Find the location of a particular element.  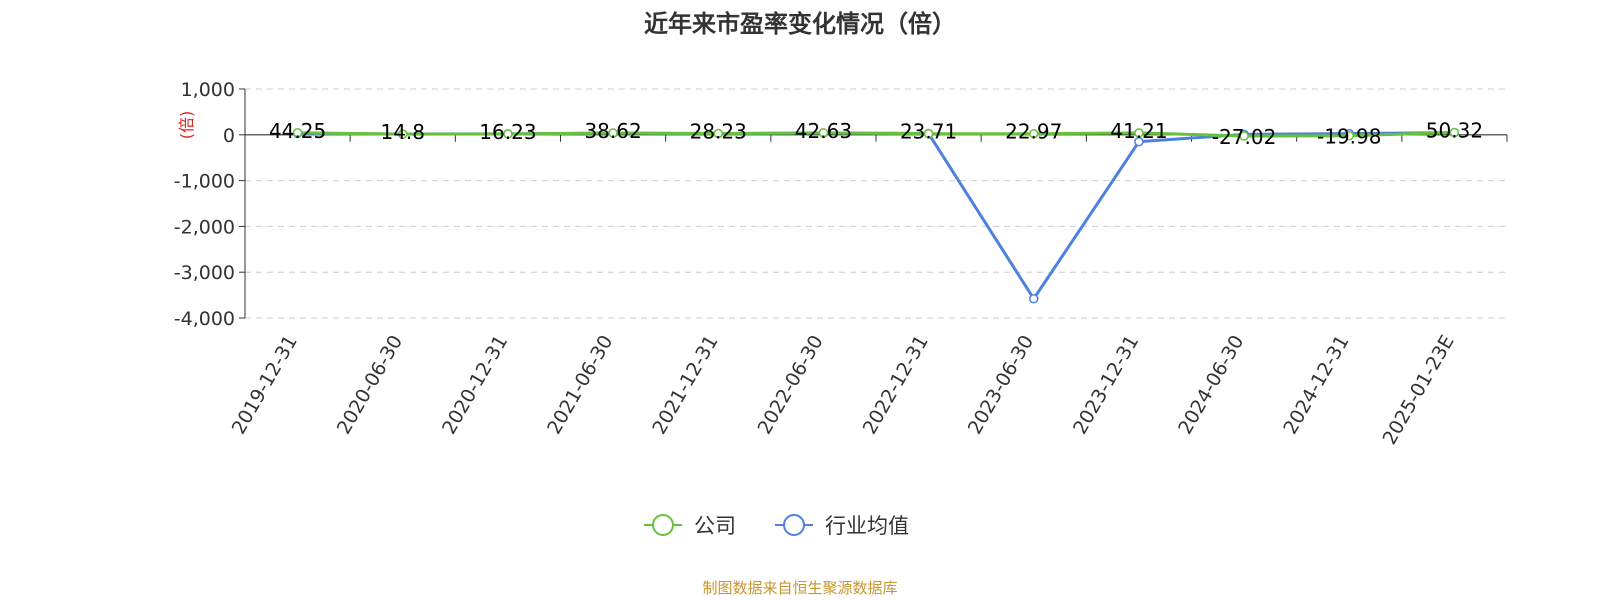

data-label: -19.98 is located at coordinates (1349, 137).